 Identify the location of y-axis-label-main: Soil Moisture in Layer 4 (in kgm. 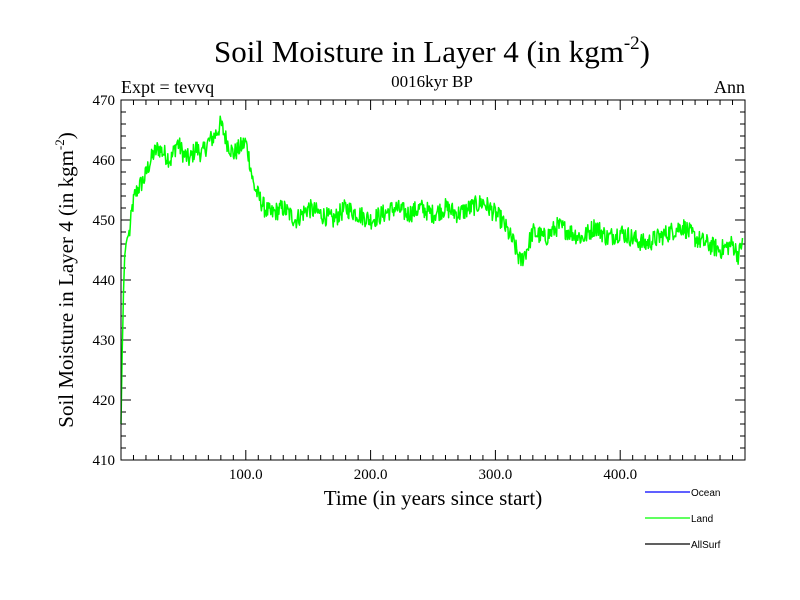
(66, 289).